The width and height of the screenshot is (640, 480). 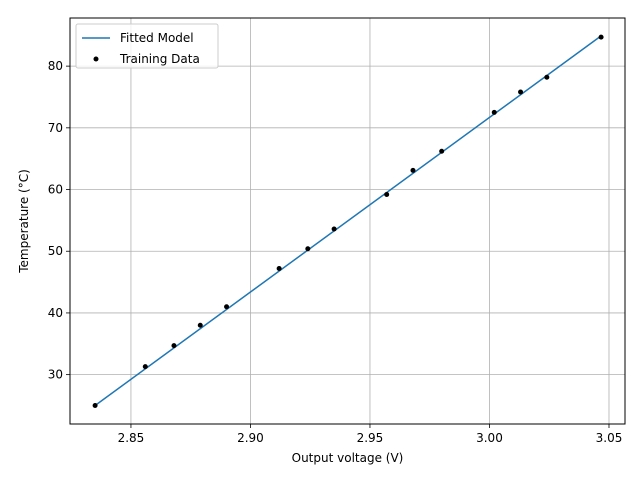 What do you see at coordinates (131, 438) in the screenshot?
I see `x-tick-label: 2.85` at bounding box center [131, 438].